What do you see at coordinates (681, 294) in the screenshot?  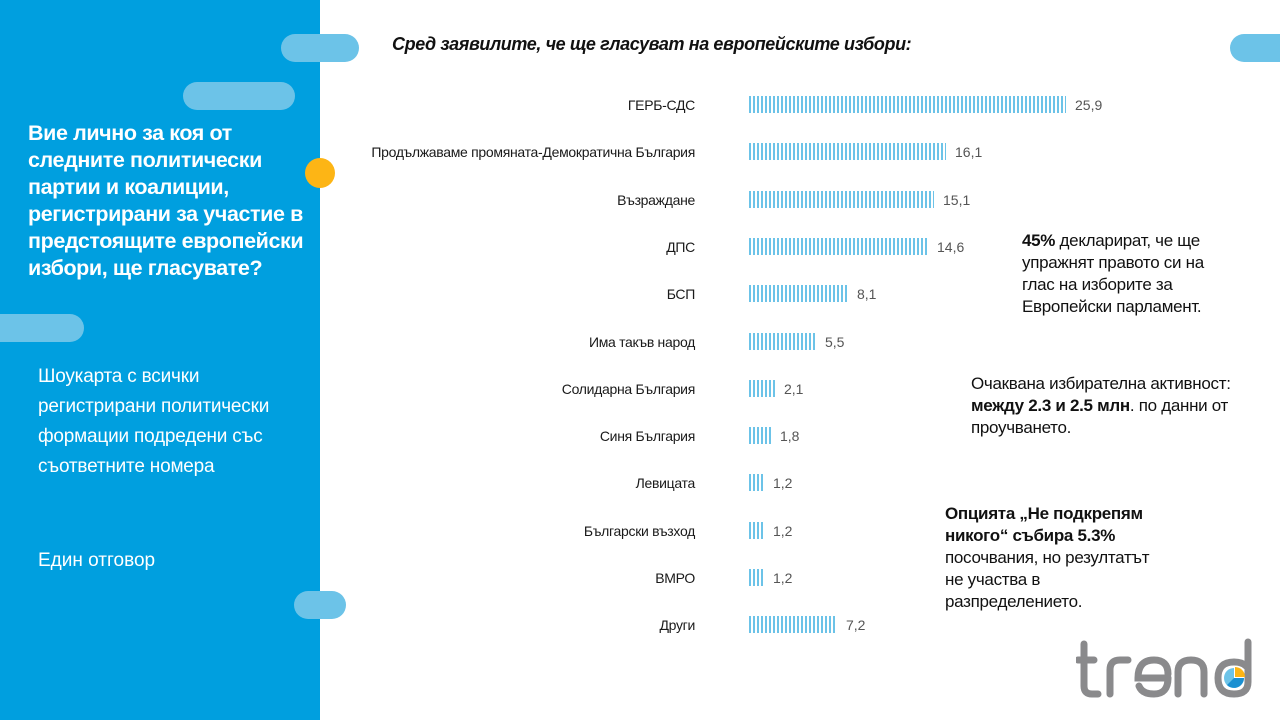 I see `category-label: БСП` at bounding box center [681, 294].